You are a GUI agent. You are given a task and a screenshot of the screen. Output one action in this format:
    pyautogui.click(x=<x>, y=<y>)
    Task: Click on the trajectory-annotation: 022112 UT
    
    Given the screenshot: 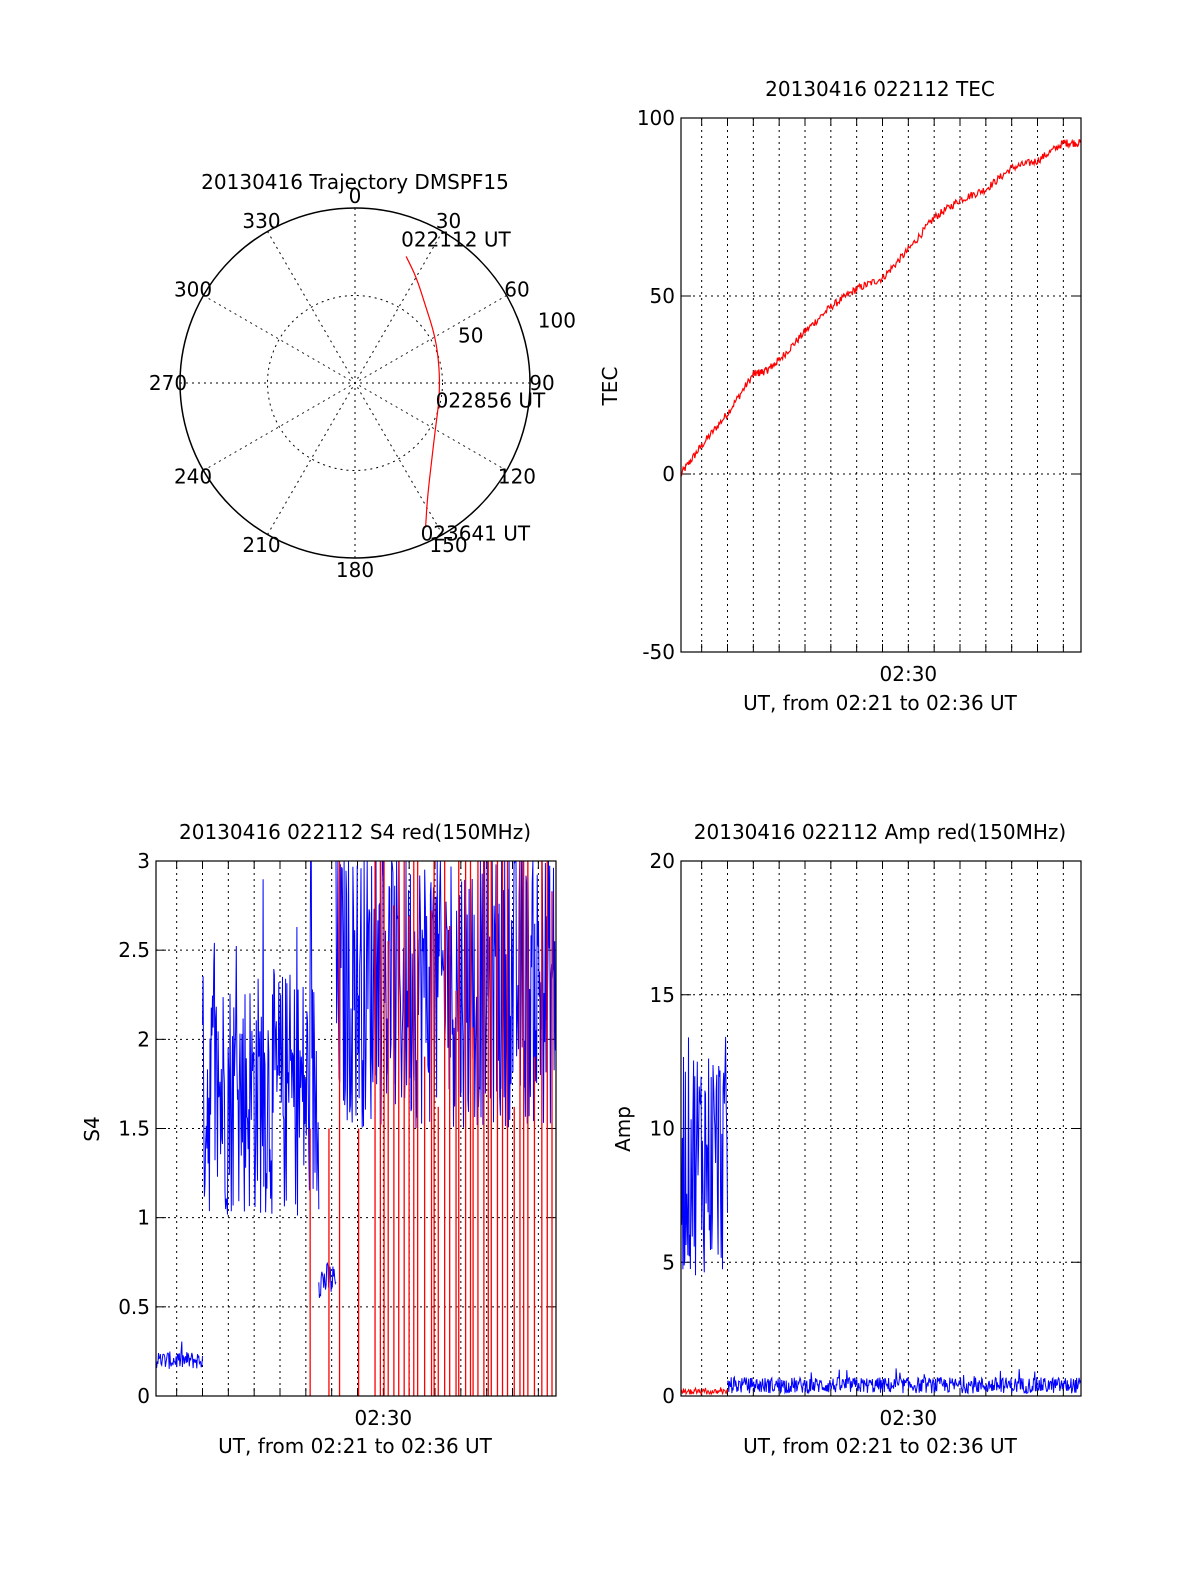 What is the action you would take?
    pyautogui.click(x=456, y=239)
    